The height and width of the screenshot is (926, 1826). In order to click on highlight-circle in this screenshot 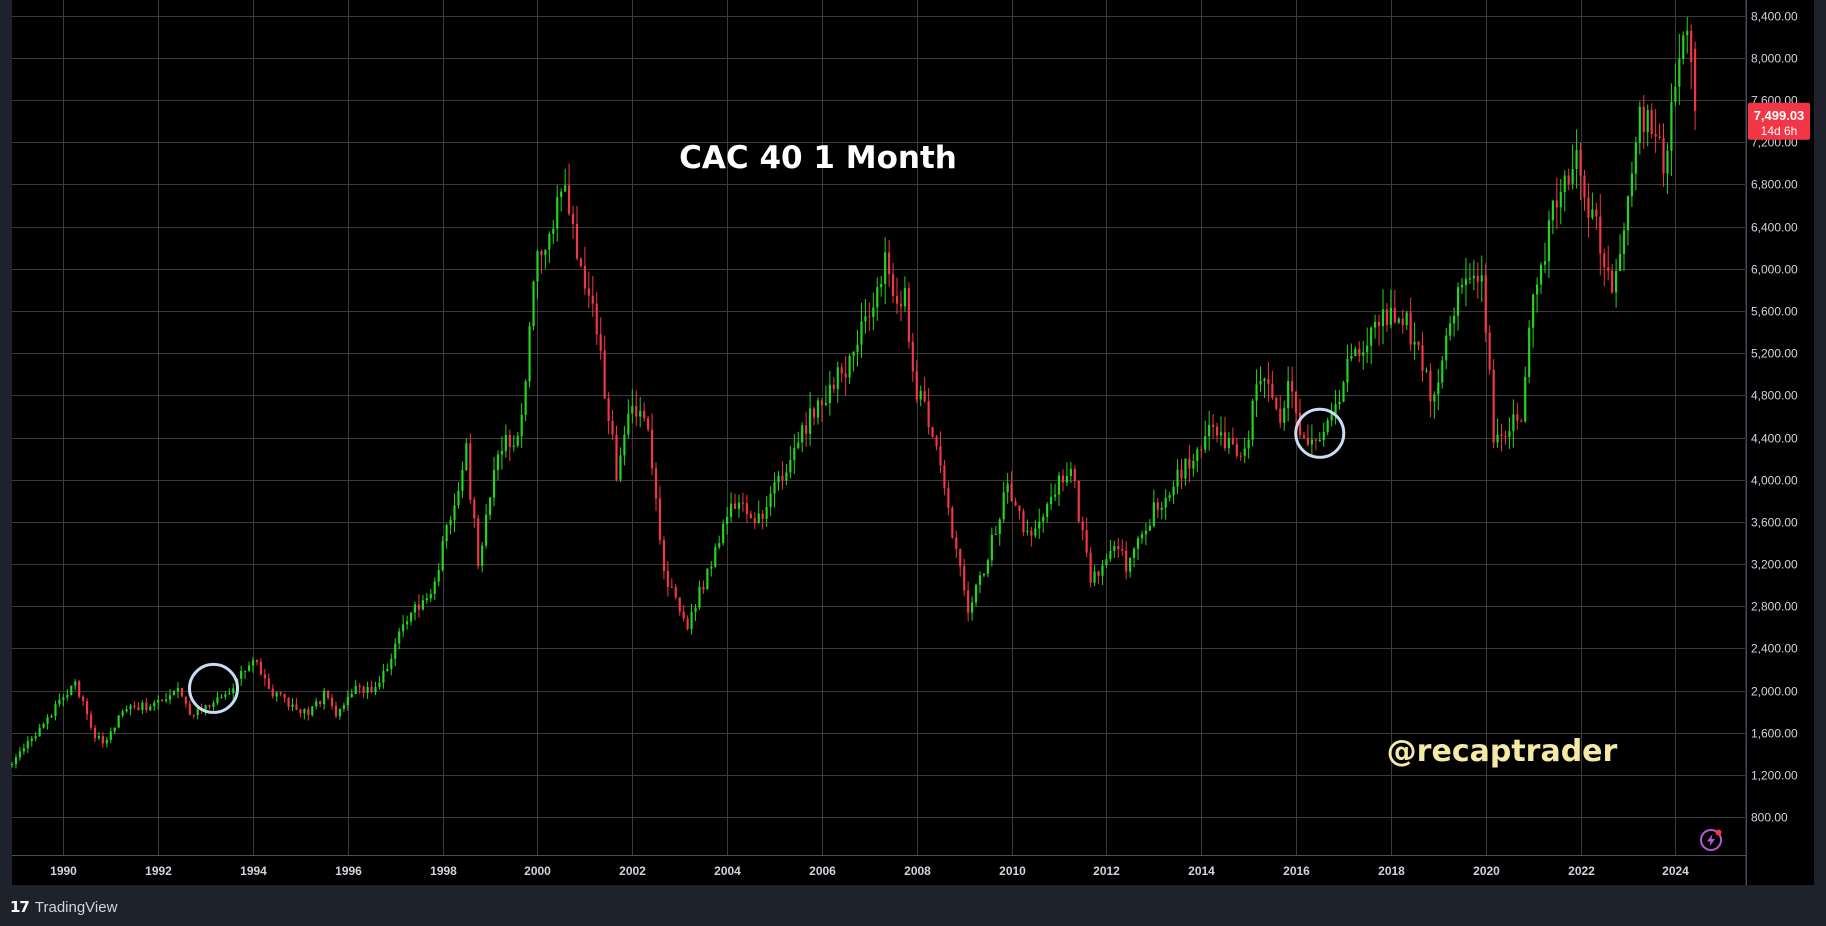, I will do `click(214, 688)`.